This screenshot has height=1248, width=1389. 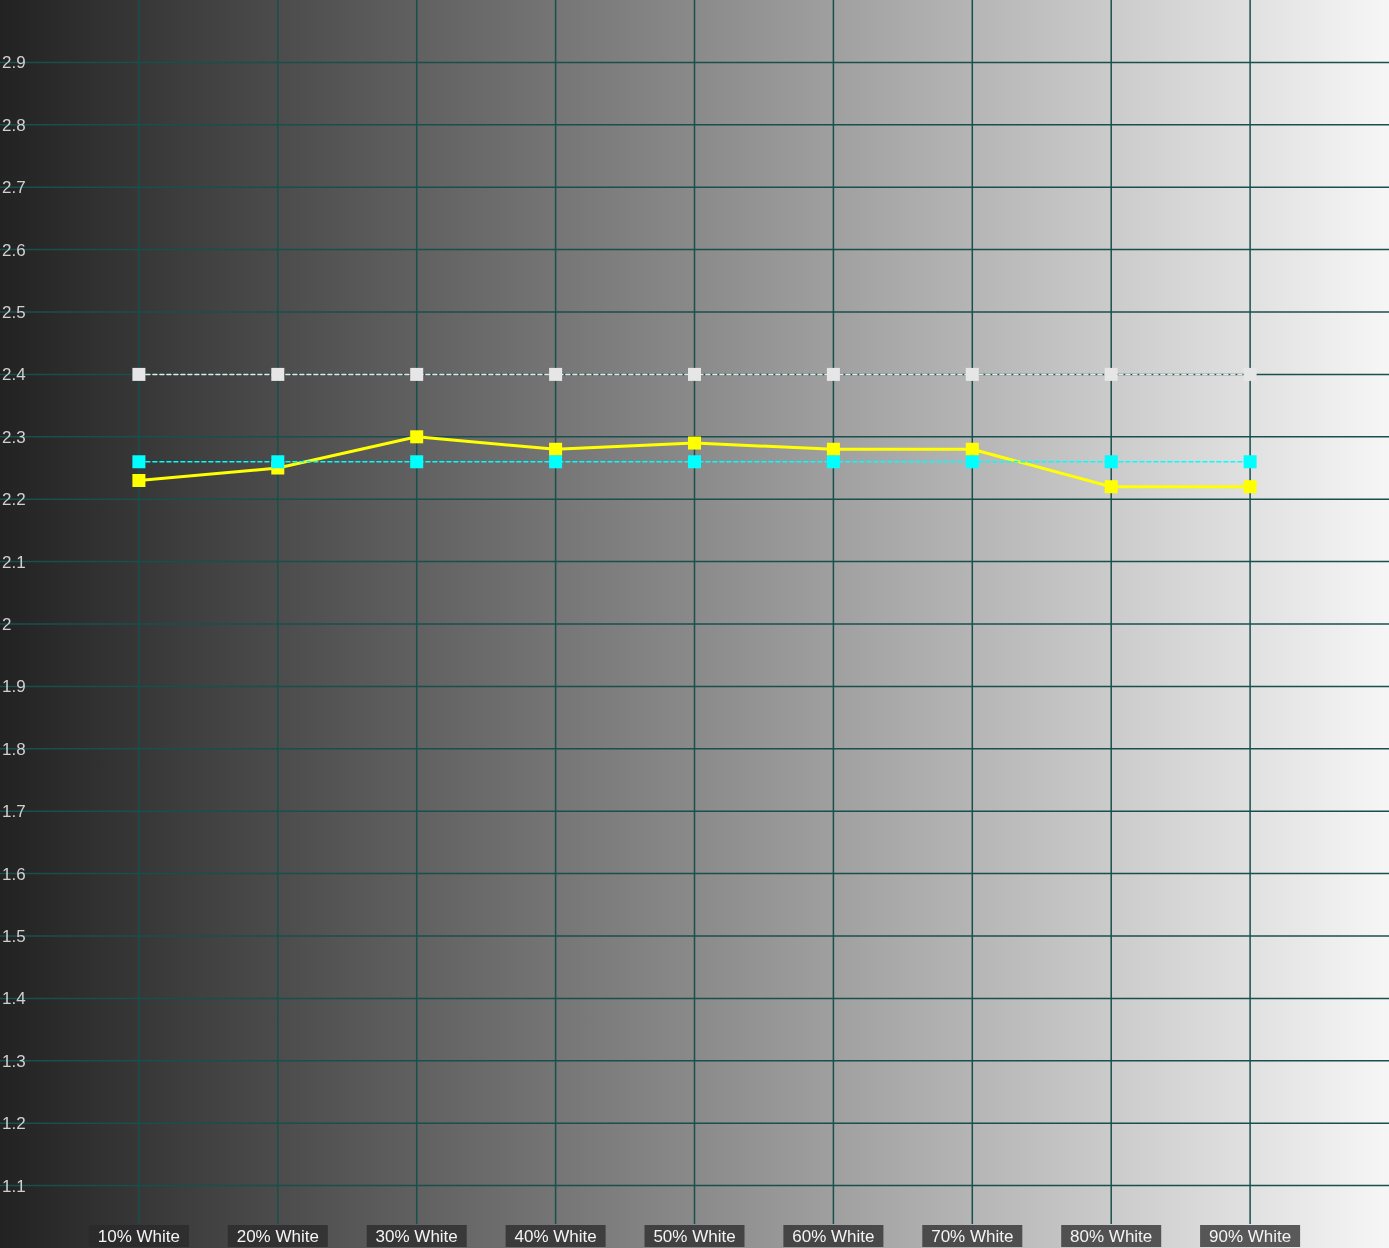 I want to click on y-tick-label: 2.5, so click(x=14, y=312).